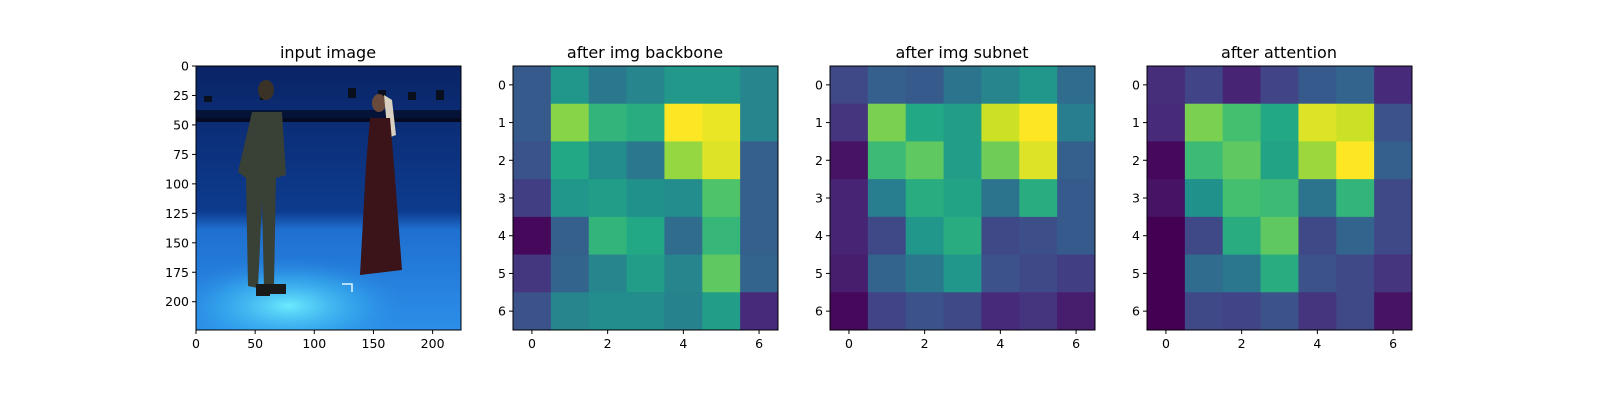 The width and height of the screenshot is (1600, 404). I want to click on y-tick-label: 50, so click(181, 124).